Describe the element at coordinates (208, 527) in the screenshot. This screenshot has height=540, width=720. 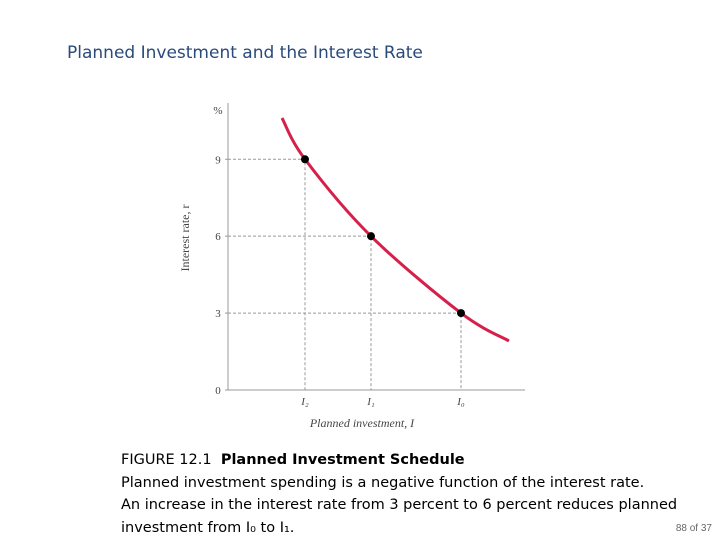
I see `caption-line: investment from I₀ to I₁.` at that location.